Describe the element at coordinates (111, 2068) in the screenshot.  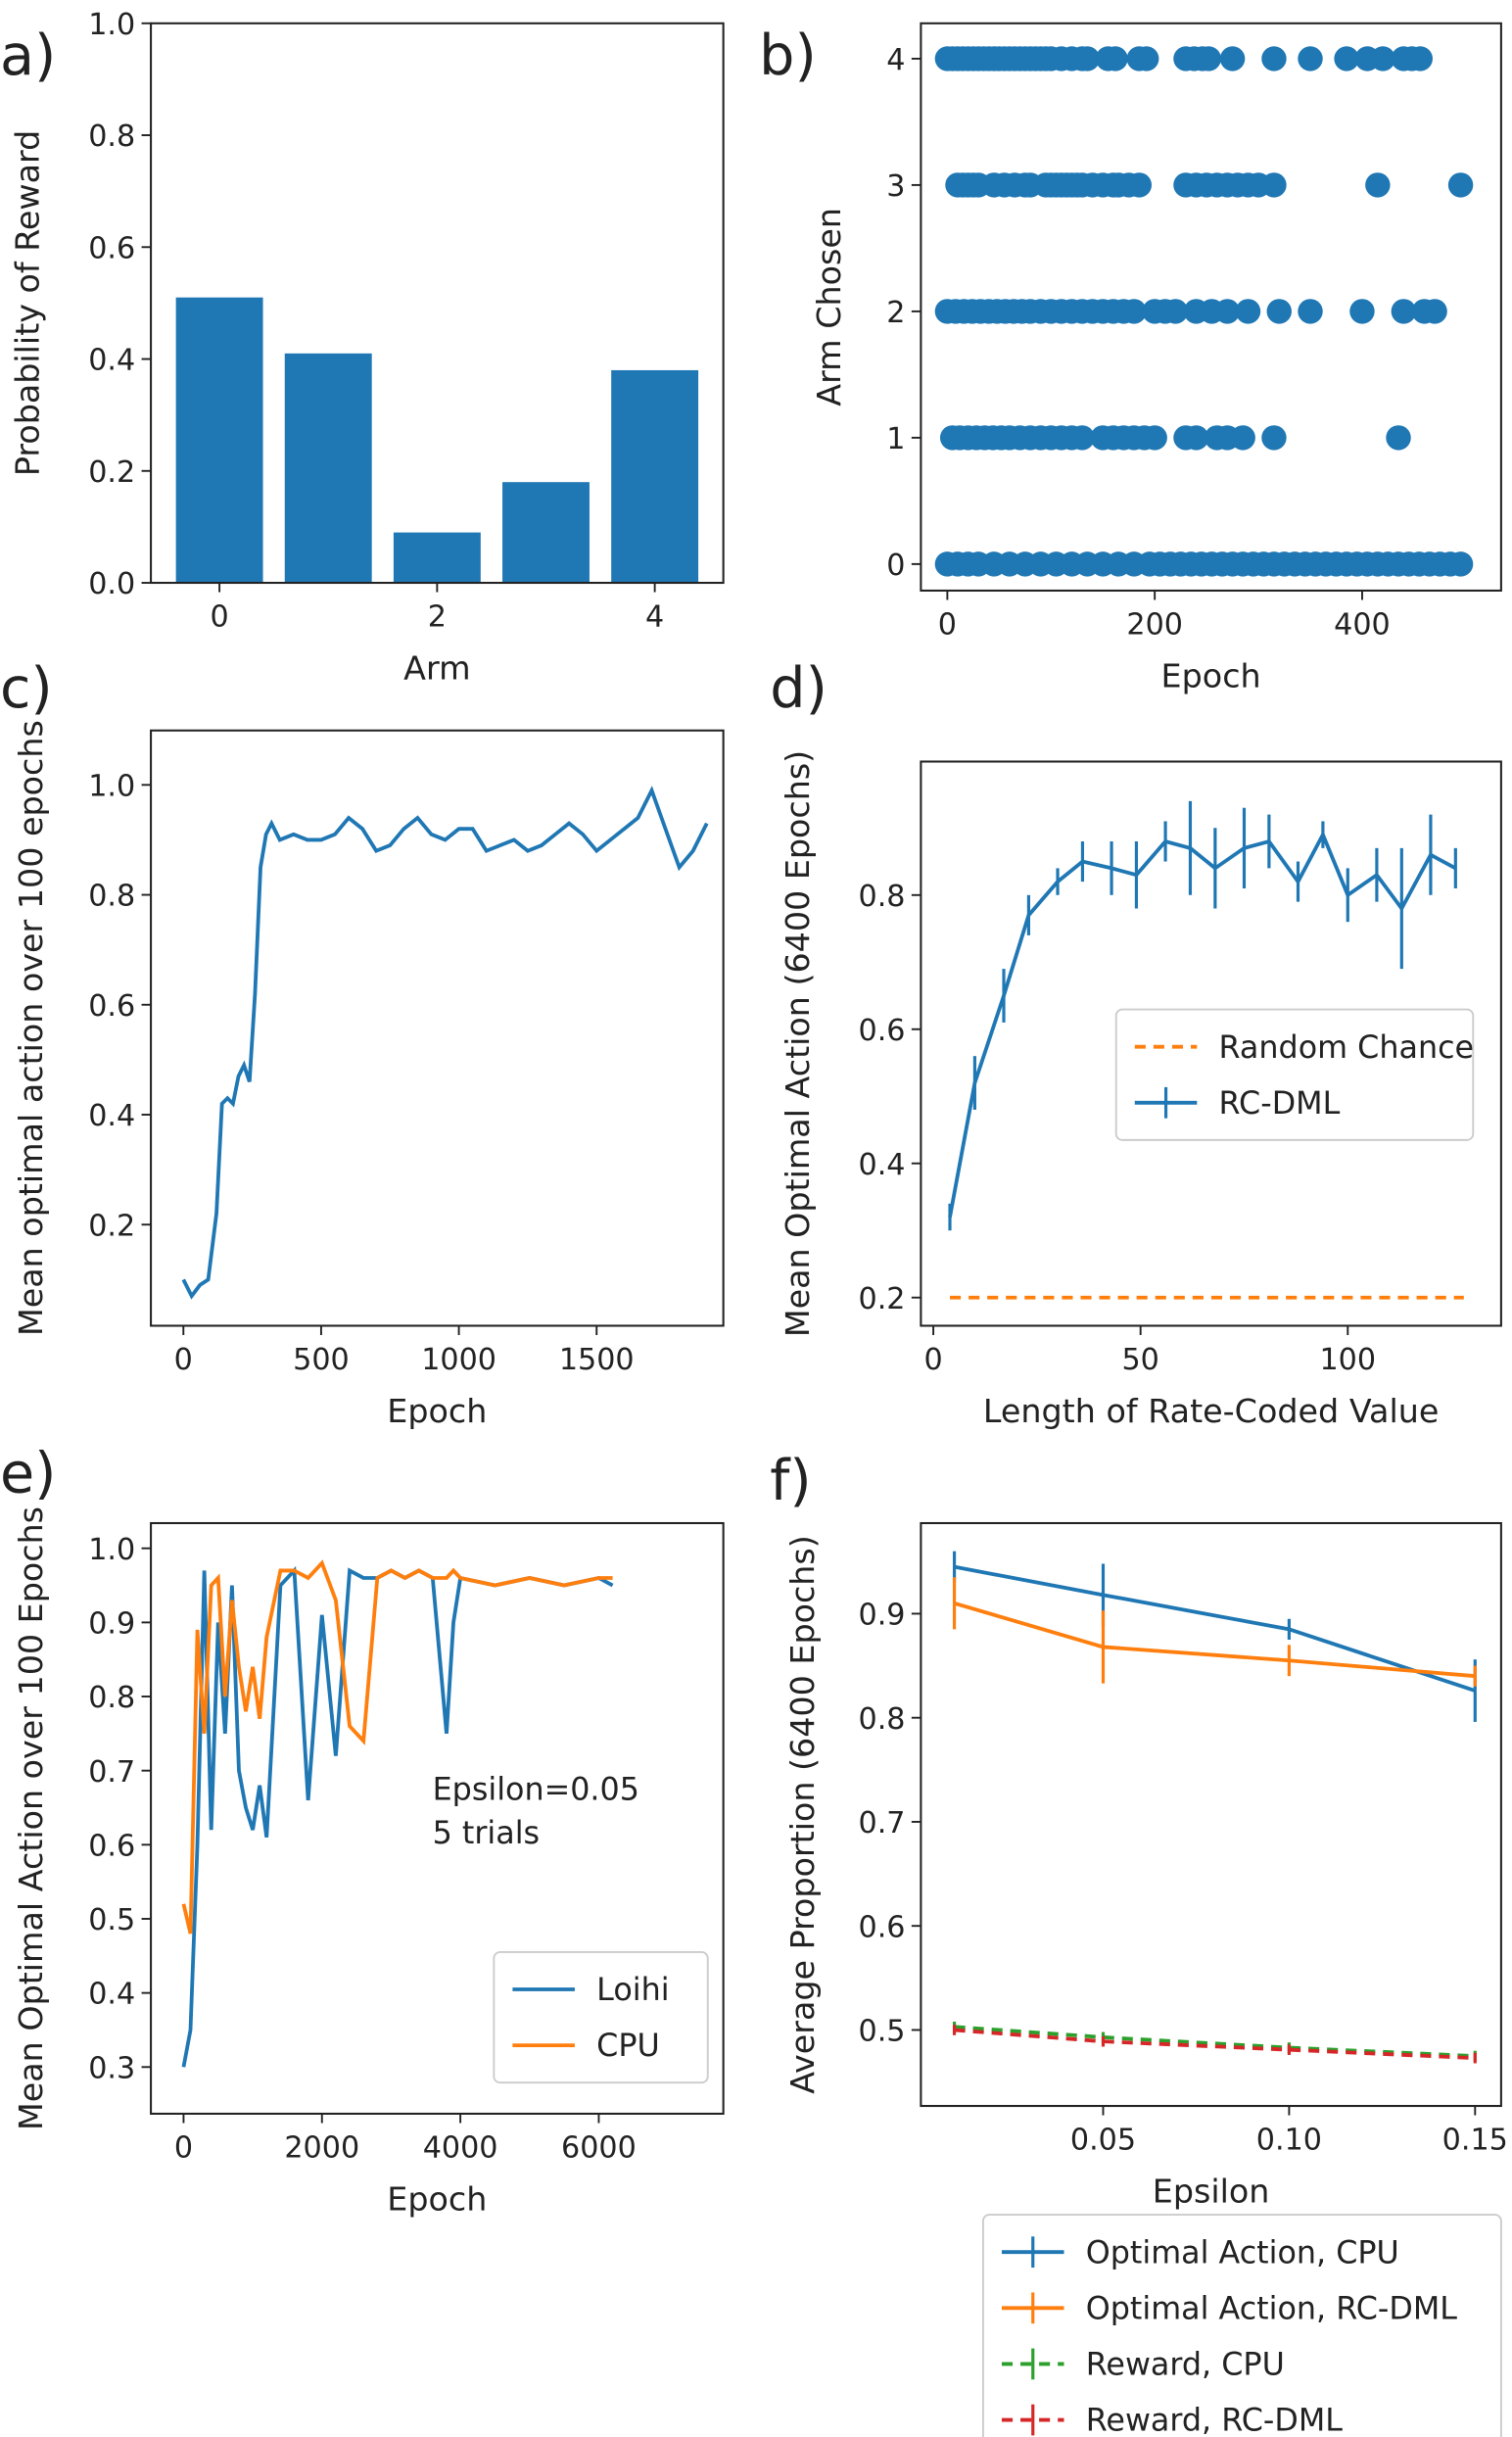
I see `y-tick-label: 0.3` at that location.